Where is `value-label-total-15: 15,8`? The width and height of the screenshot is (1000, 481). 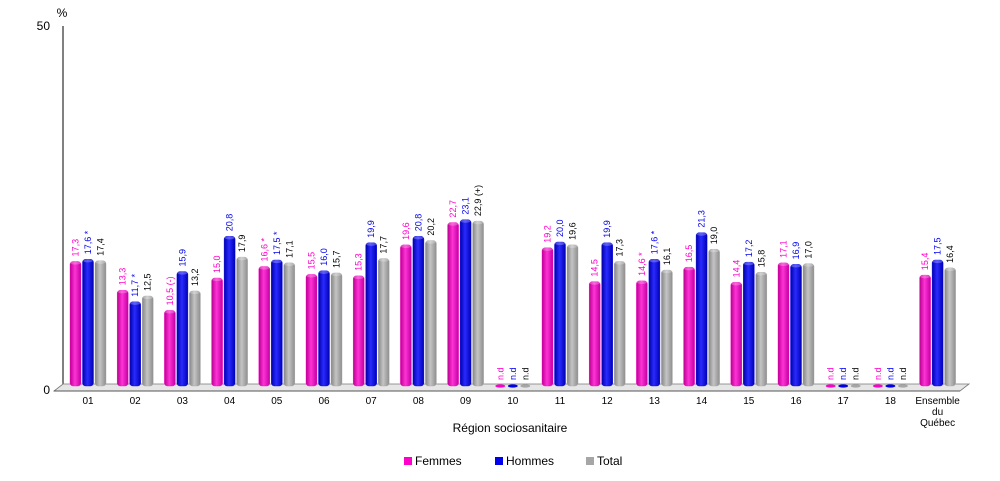 value-label-total-15: 15,8 is located at coordinates (761, 259).